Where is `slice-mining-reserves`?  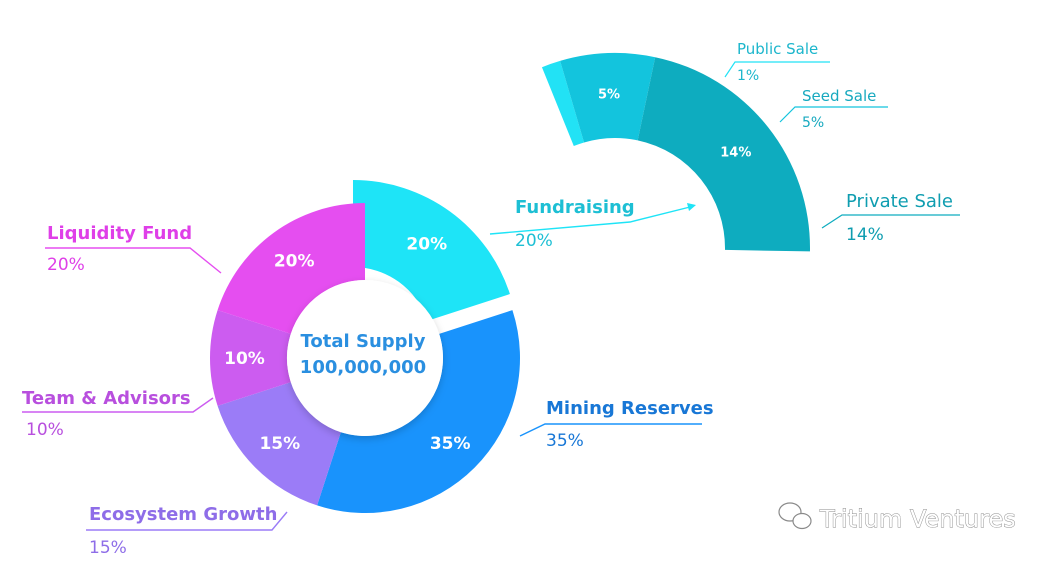 slice-mining-reserves is located at coordinates (418, 411).